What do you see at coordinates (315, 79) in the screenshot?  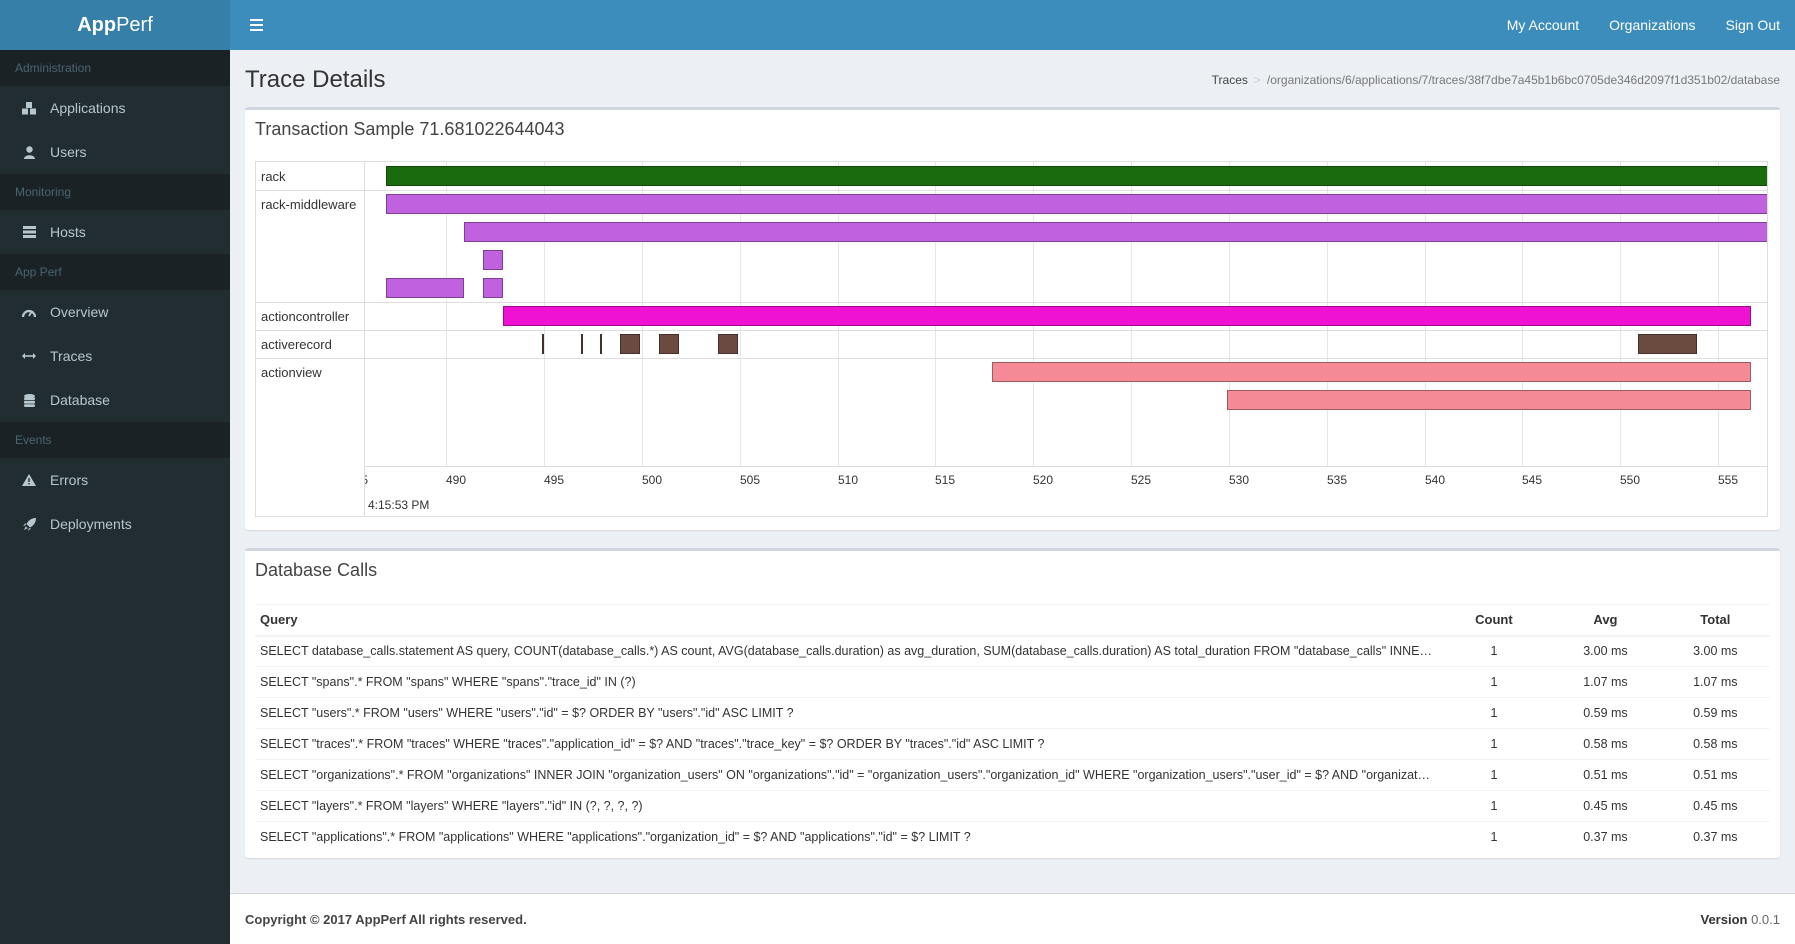 I see `page-title: Trace Details` at bounding box center [315, 79].